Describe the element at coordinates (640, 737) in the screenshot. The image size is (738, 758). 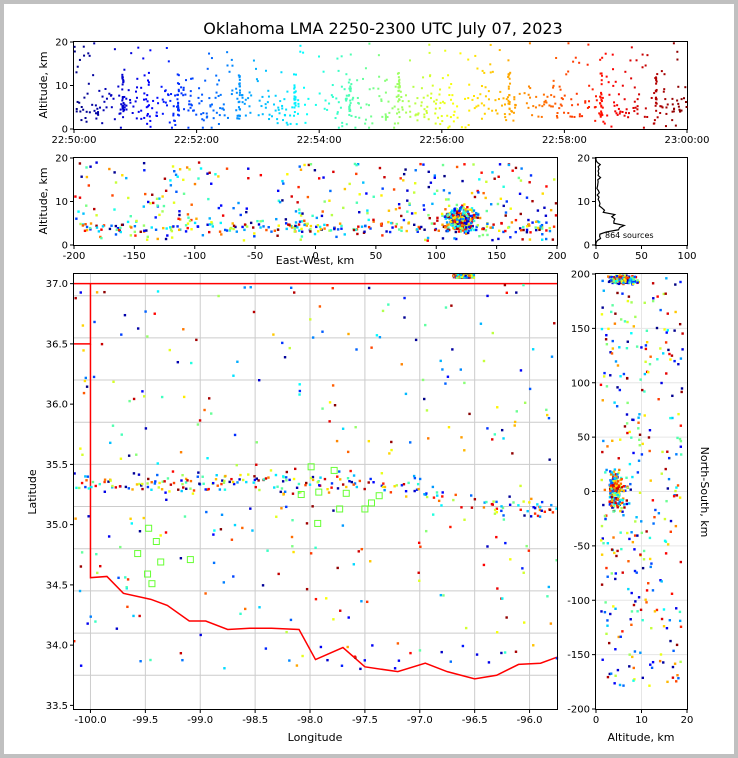
I see `altitude-ns-xlabel: Altitude, km` at that location.